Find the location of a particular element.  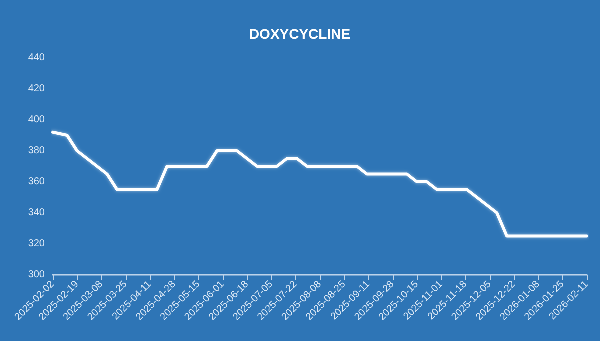

y-tick-label: 420 is located at coordinates (37, 89).